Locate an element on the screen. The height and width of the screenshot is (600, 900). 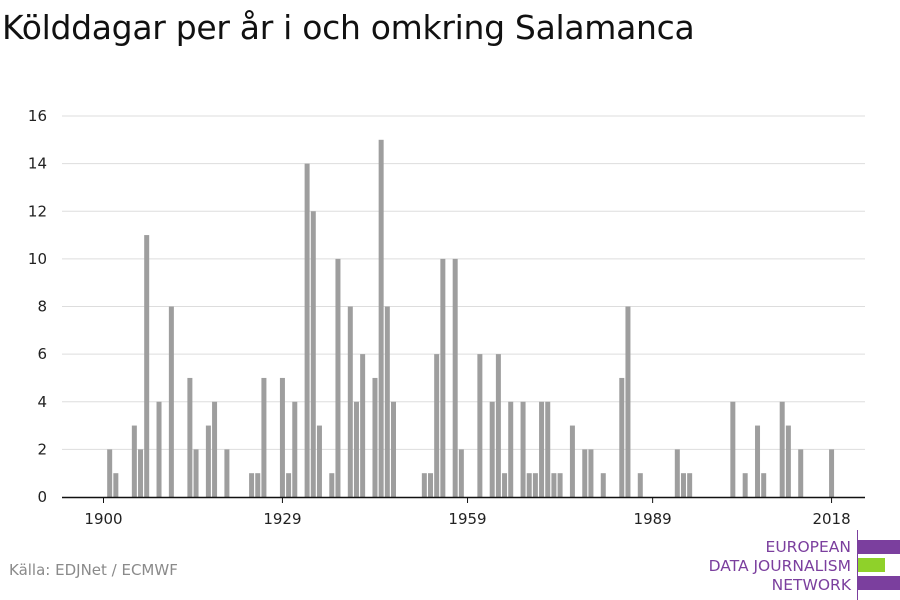
bar-1902 is located at coordinates (116, 485).